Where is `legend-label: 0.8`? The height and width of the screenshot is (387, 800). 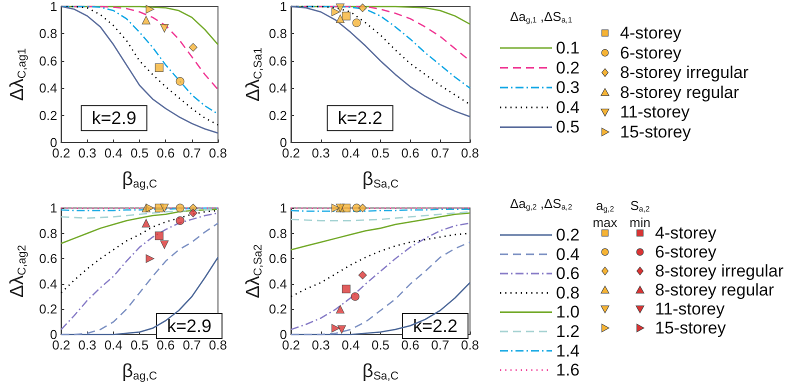
legend-label: 0.8 is located at coordinates (568, 292).